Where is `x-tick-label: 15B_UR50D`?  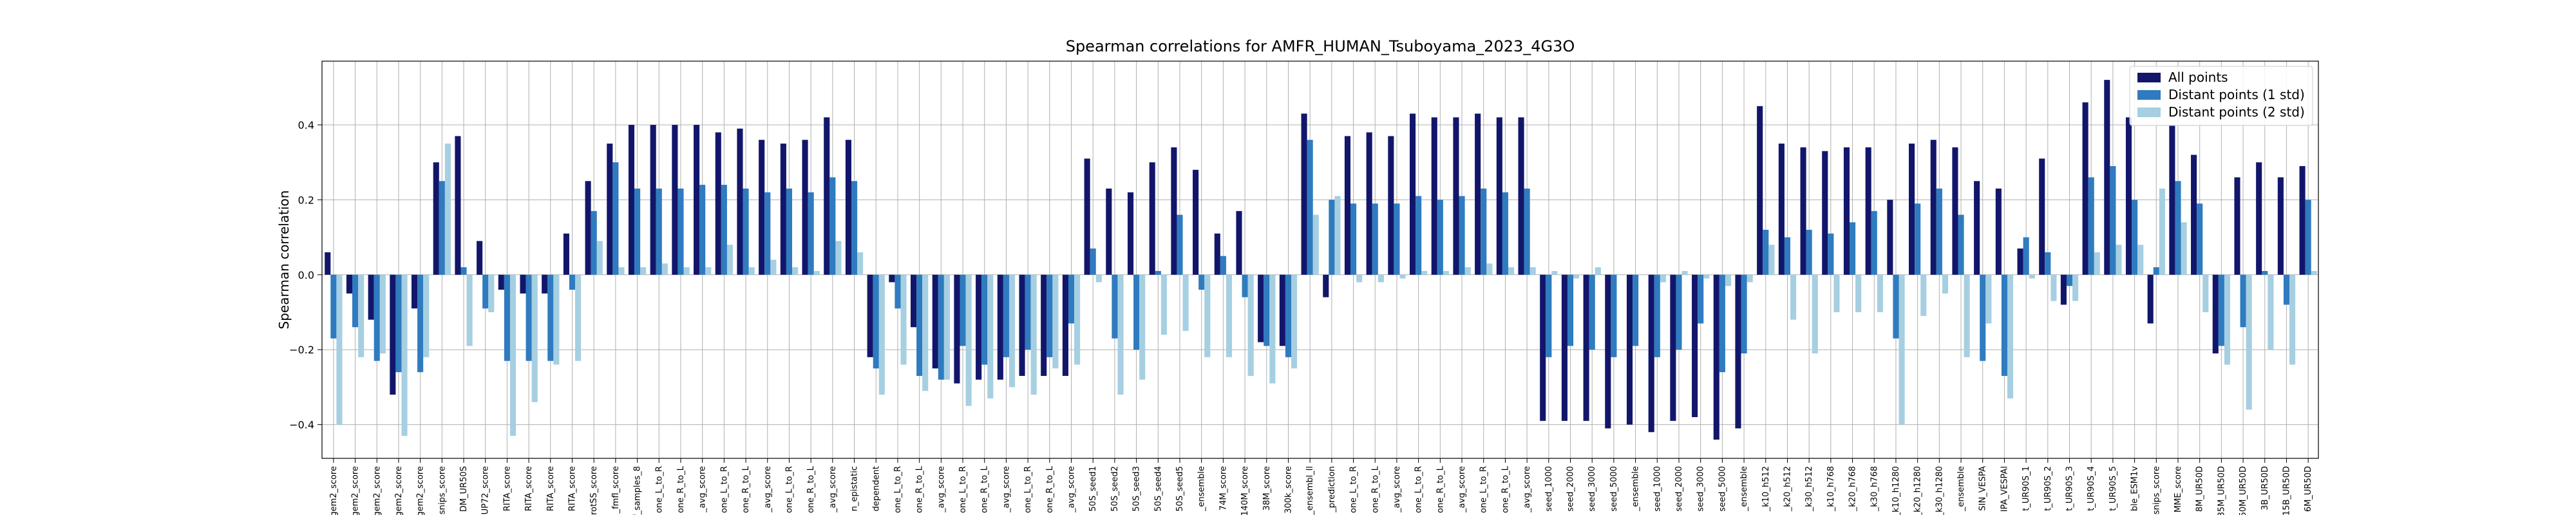 x-tick-label: 15B_UR50D is located at coordinates (2286, 491).